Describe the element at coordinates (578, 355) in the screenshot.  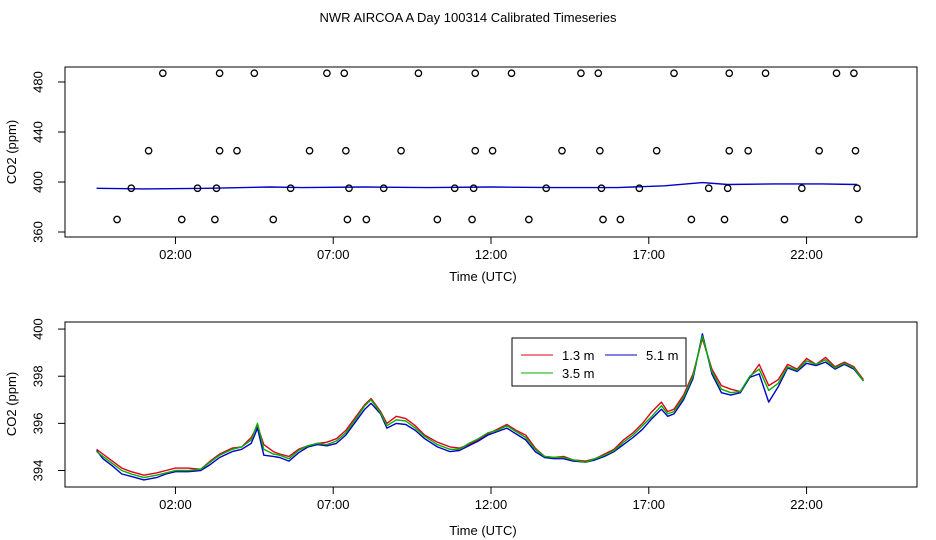
I see `legend-label-1-3m: 1.3 m` at that location.